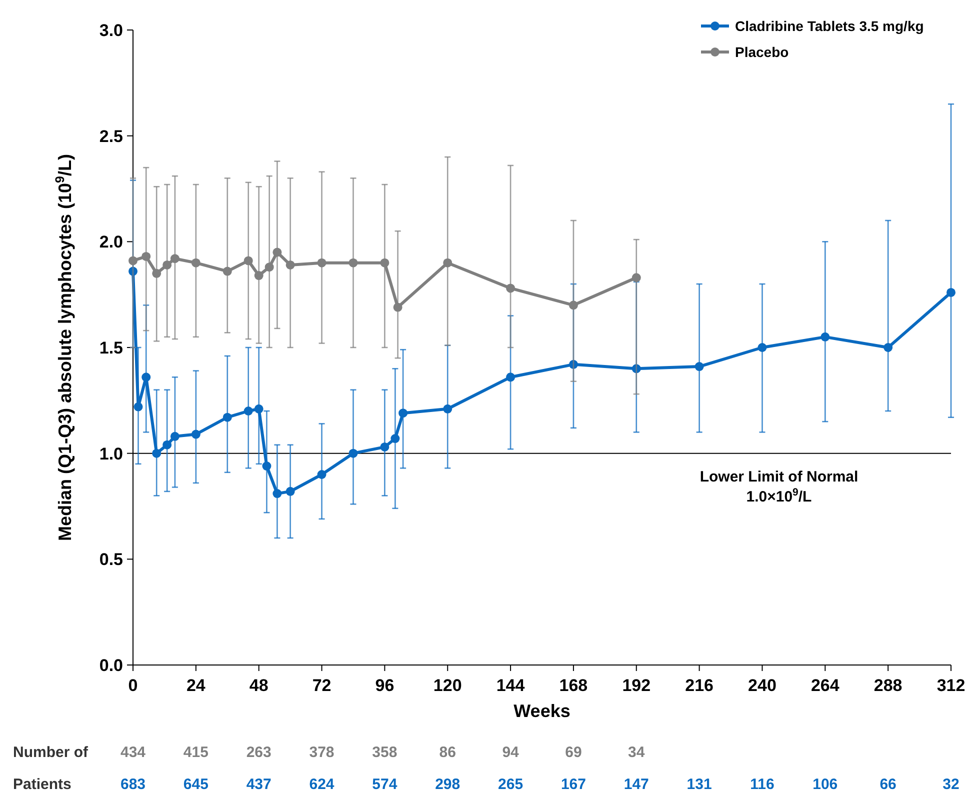 Image resolution: width=971 pixels, height=797 pixels. Describe the element at coordinates (258, 685) in the screenshot. I see `x-tick-label: 48` at that location.